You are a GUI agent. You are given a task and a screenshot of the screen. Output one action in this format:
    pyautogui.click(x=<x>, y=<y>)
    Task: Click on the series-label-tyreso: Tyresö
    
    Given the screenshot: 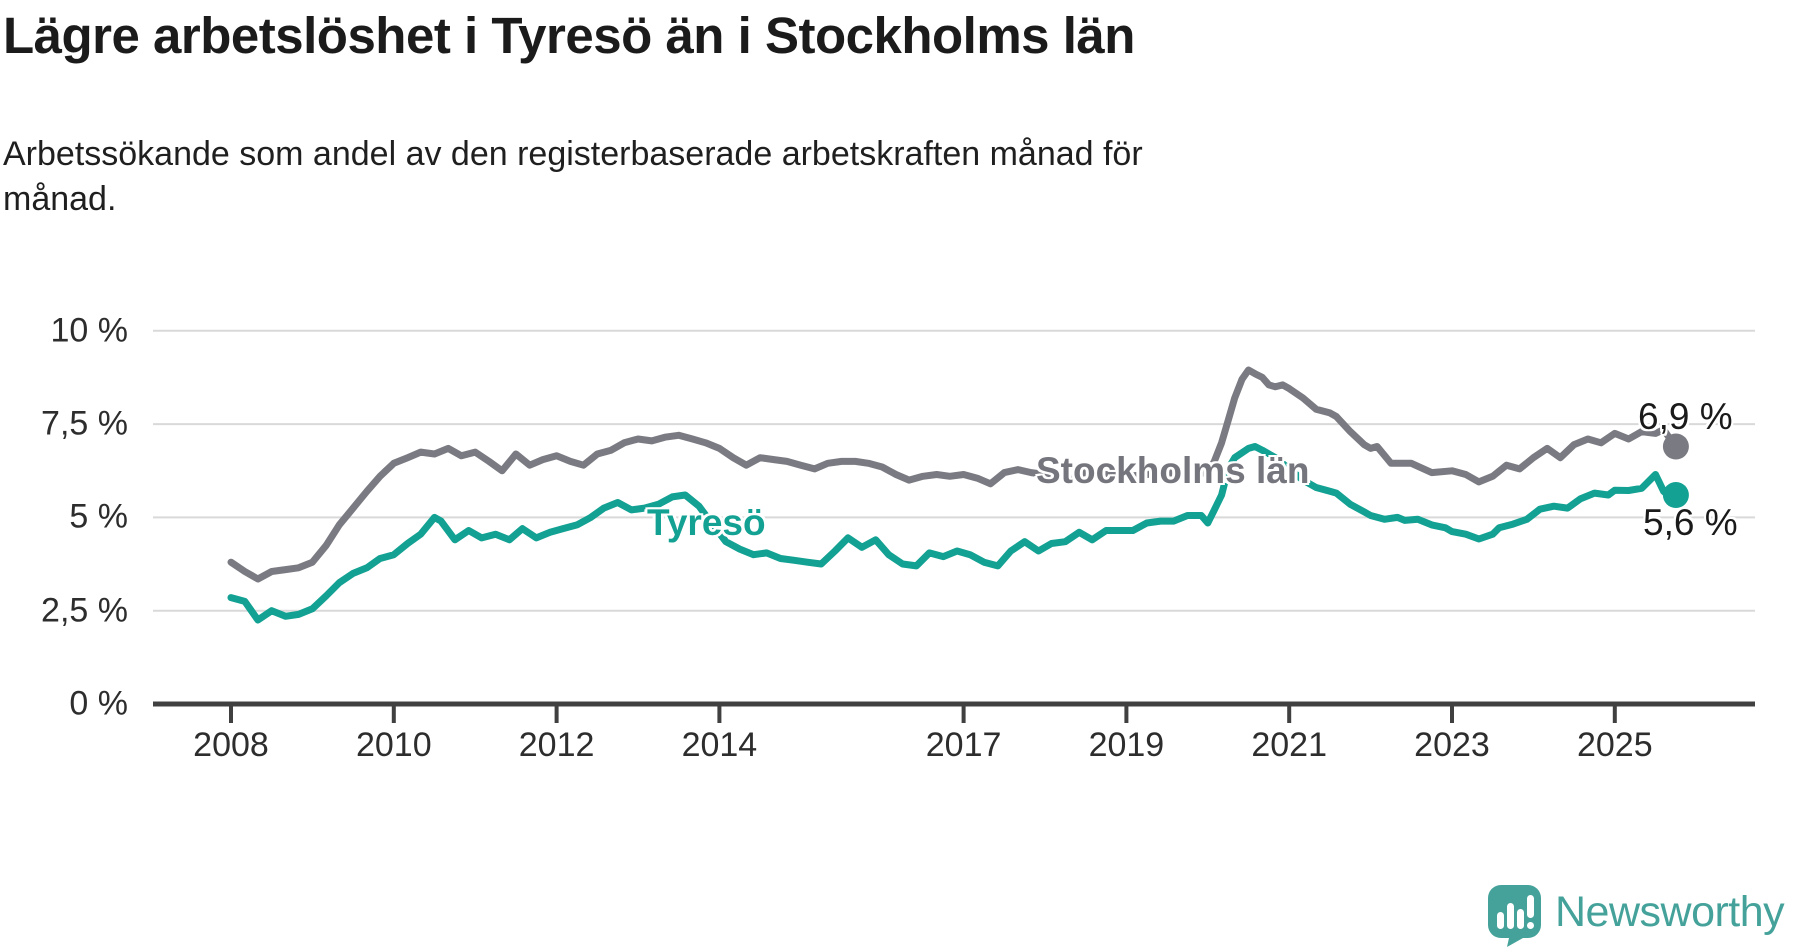 What is the action you would take?
    pyautogui.click(x=706, y=522)
    